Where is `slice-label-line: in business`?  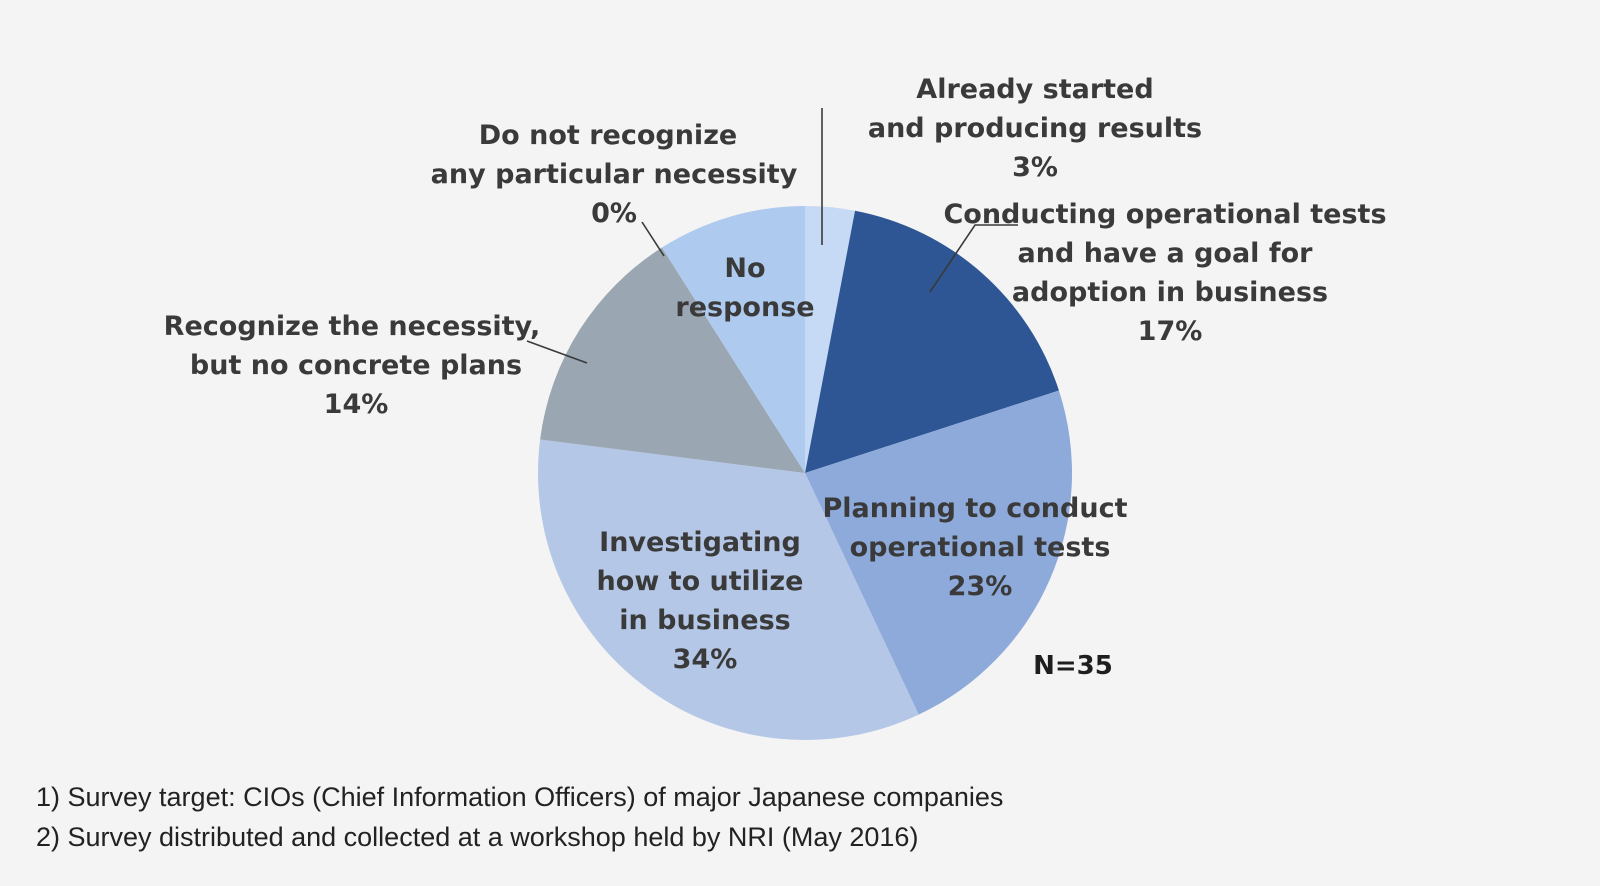 slice-label-line: in business is located at coordinates (704, 620).